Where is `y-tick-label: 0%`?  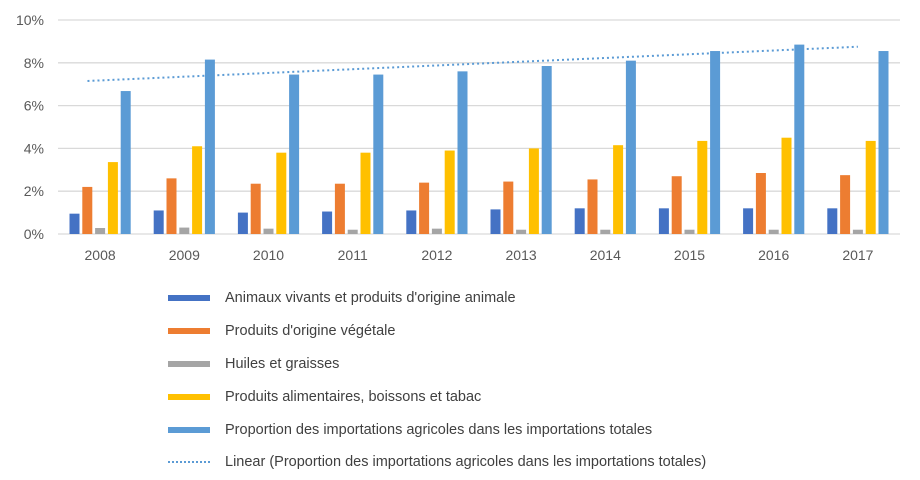
y-tick-label: 0% is located at coordinates (34, 234).